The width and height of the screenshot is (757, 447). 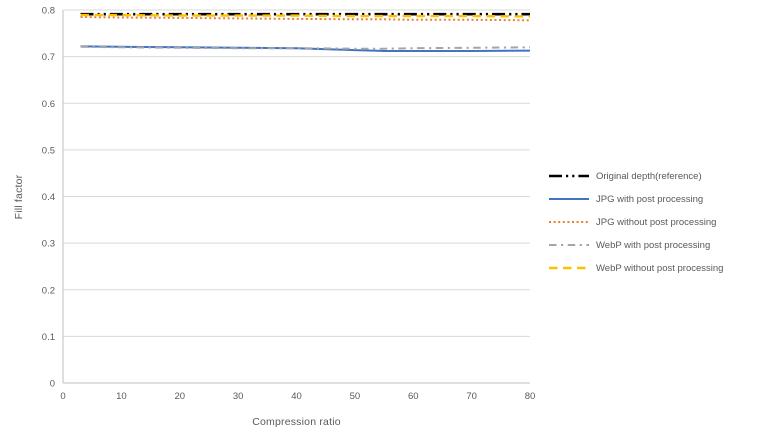 What do you see at coordinates (413, 396) in the screenshot?
I see `x-tick-label: 60` at bounding box center [413, 396].